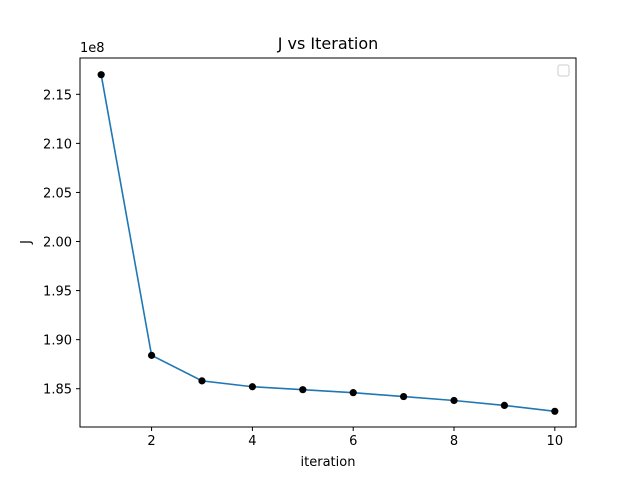  I want to click on y-tick-label: 2.00, so click(57, 243).